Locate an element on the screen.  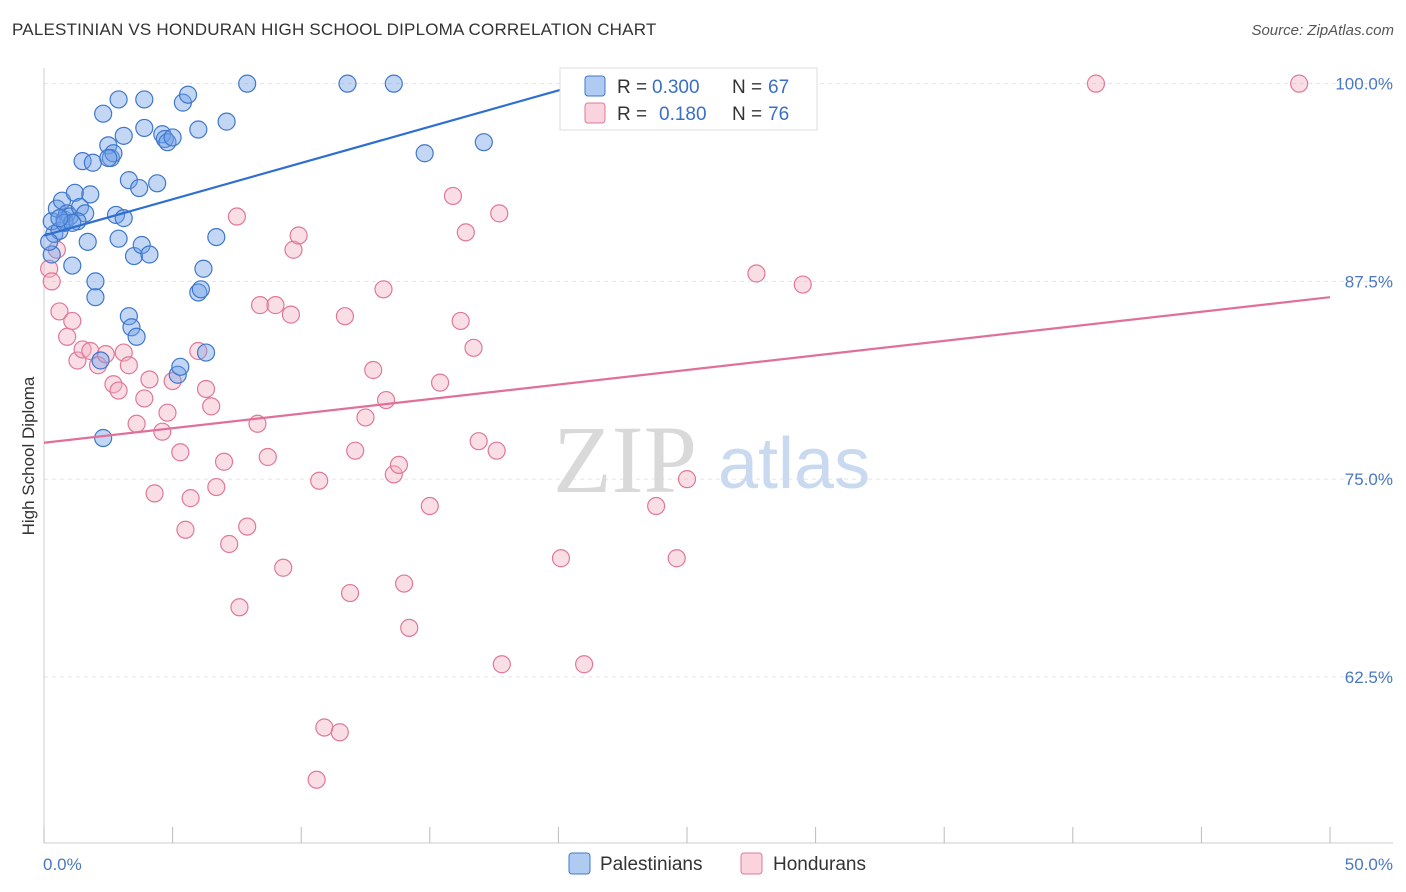
y-tick-labels: 62.5% 75.0% 87.5% 100.0% is located at coordinates (1364, 381).